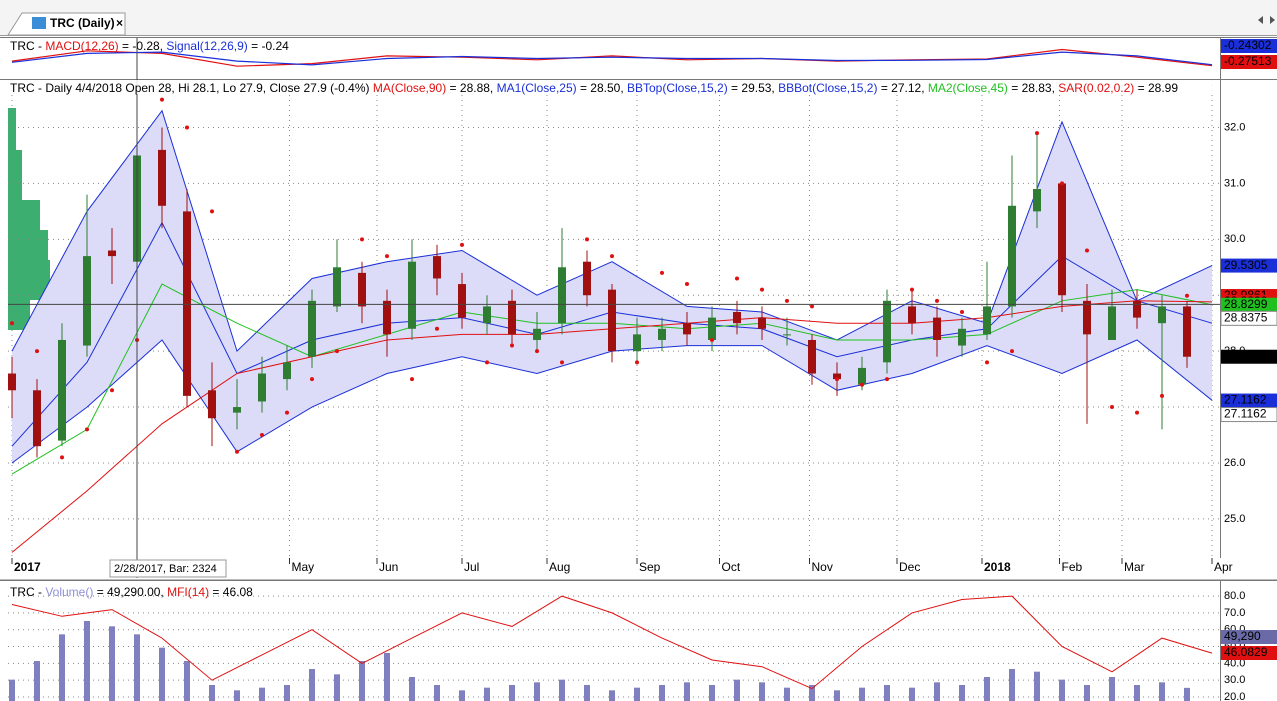 The image size is (1277, 701). What do you see at coordinates (1234, 183) in the screenshot?
I see `y-tick-label: 31.0` at bounding box center [1234, 183].